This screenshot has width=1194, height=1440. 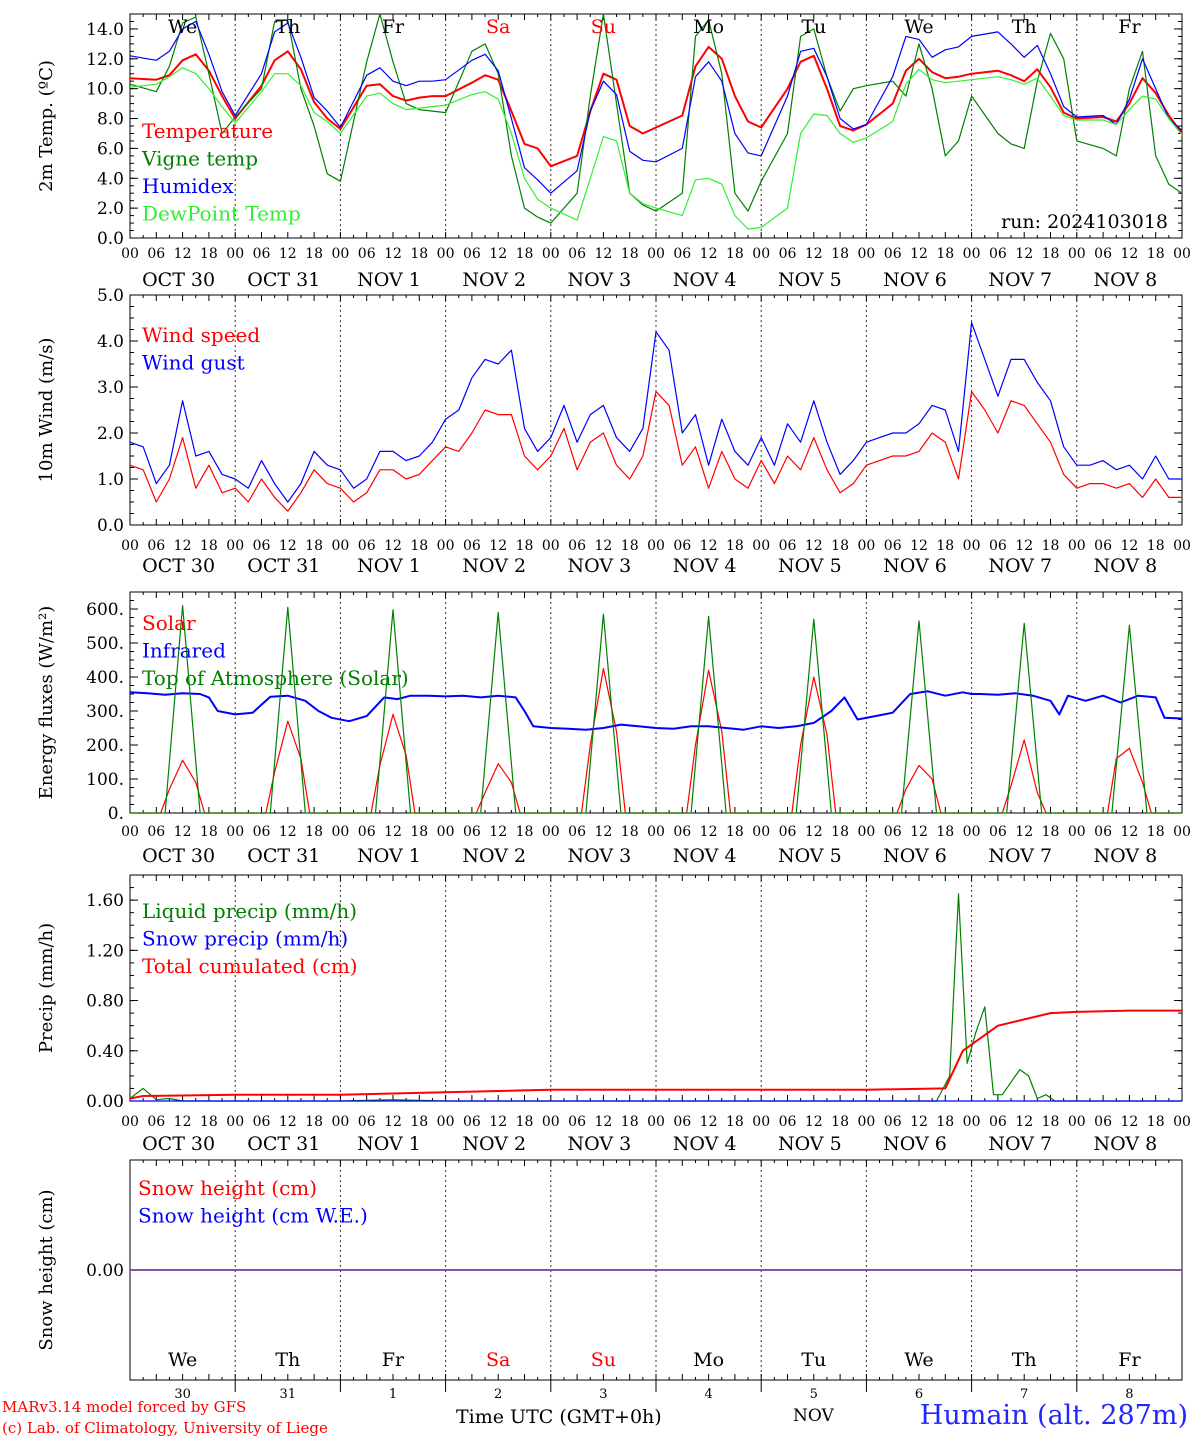 What do you see at coordinates (124, 1407) in the screenshot?
I see `credit-model: MARv3.14 model forced by GFS` at bounding box center [124, 1407].